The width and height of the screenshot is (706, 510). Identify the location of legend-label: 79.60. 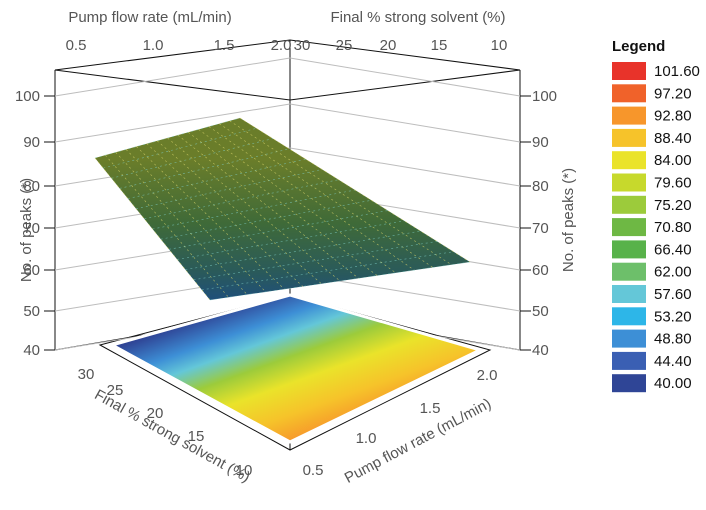
(673, 183).